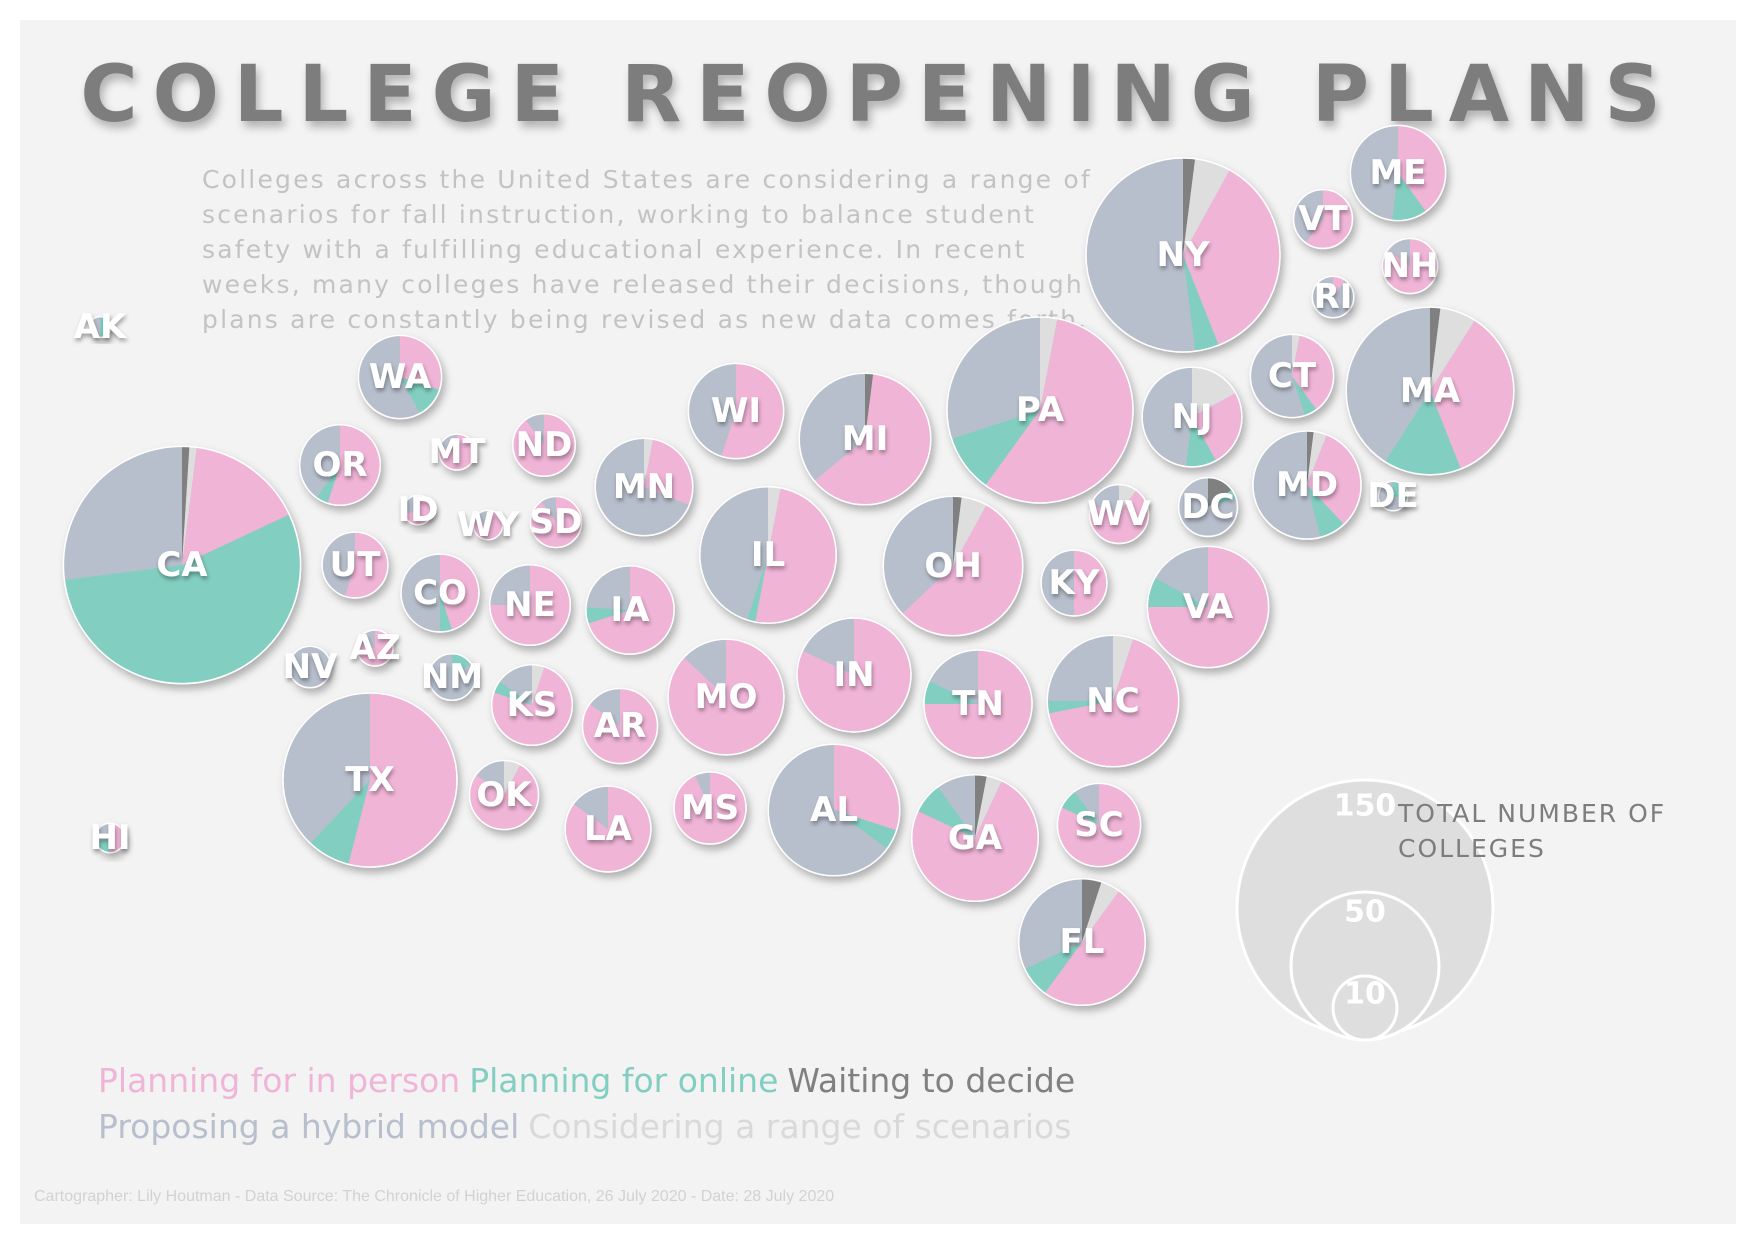 Image resolution: width=1754 pixels, height=1240 pixels. What do you see at coordinates (1177, 592) in the screenshot?
I see `pie-slice-va-online` at bounding box center [1177, 592].